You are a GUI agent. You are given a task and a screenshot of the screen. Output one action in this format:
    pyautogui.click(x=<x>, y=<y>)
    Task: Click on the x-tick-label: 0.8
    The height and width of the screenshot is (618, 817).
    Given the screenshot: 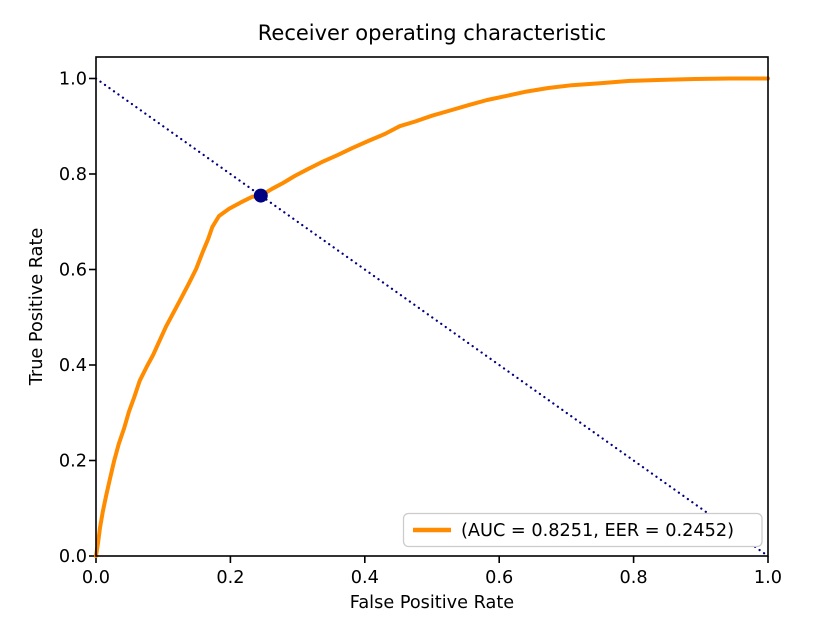 What is the action you would take?
    pyautogui.click(x=634, y=578)
    